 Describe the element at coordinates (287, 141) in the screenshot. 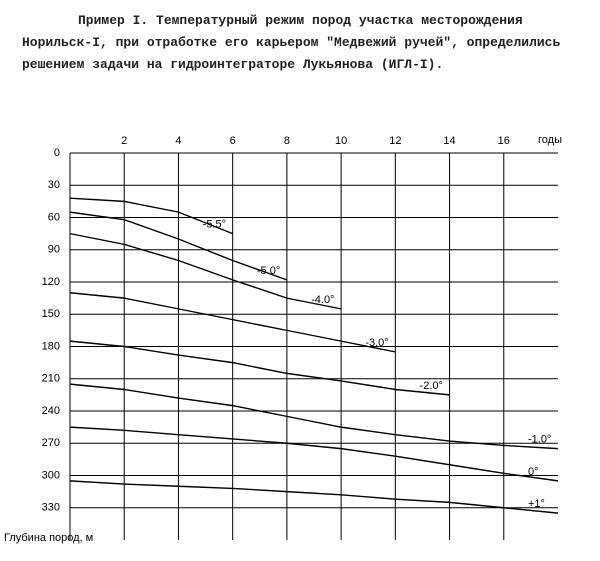

I see `x-tick-label: 8` at that location.